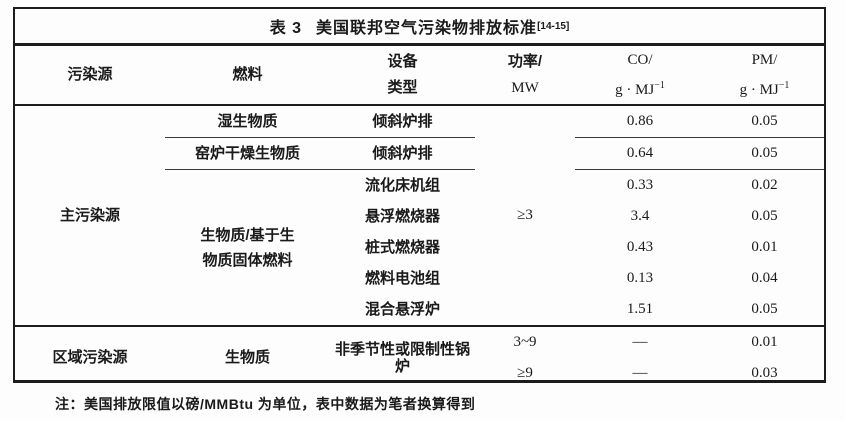 This screenshot has width=845, height=421. Describe the element at coordinates (402, 216) in the screenshot. I see `cell-device: 悬浮燃烧器` at that location.